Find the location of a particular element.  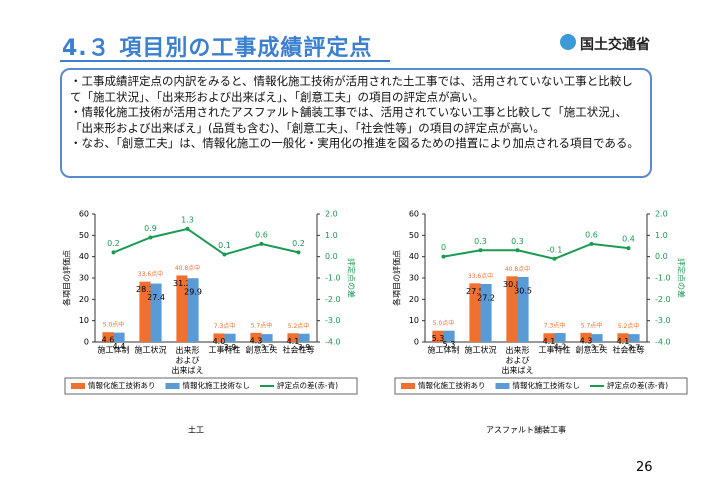

bar-value-label: 27.5 is located at coordinates (475, 291).